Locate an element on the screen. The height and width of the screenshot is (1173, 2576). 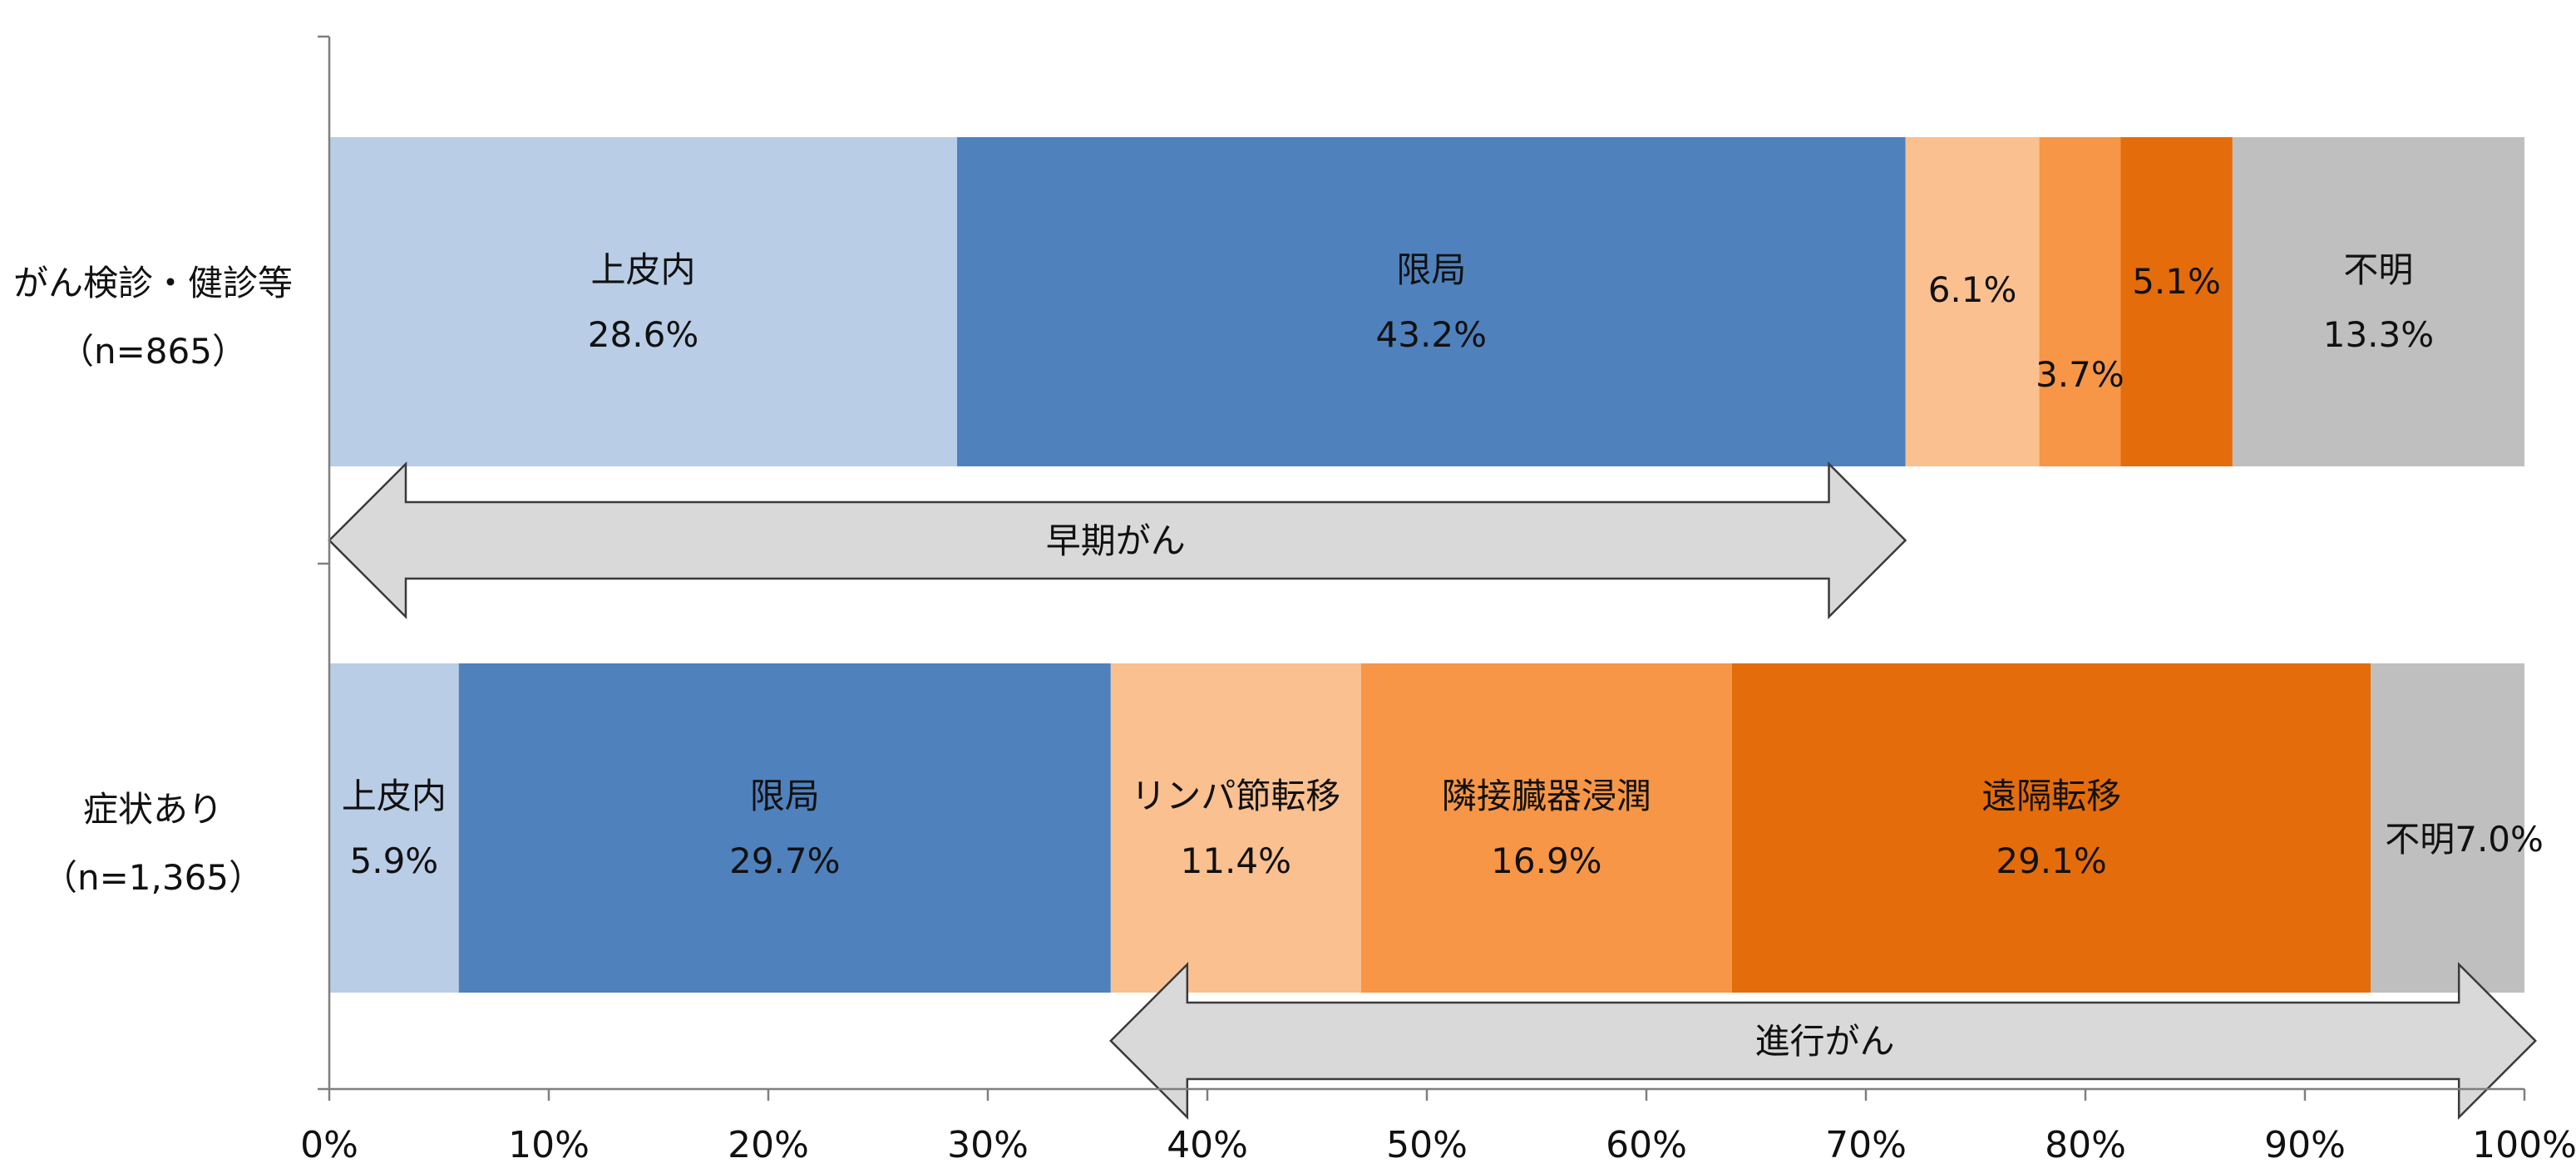
segment-value-label: 28.6% is located at coordinates (643, 334).